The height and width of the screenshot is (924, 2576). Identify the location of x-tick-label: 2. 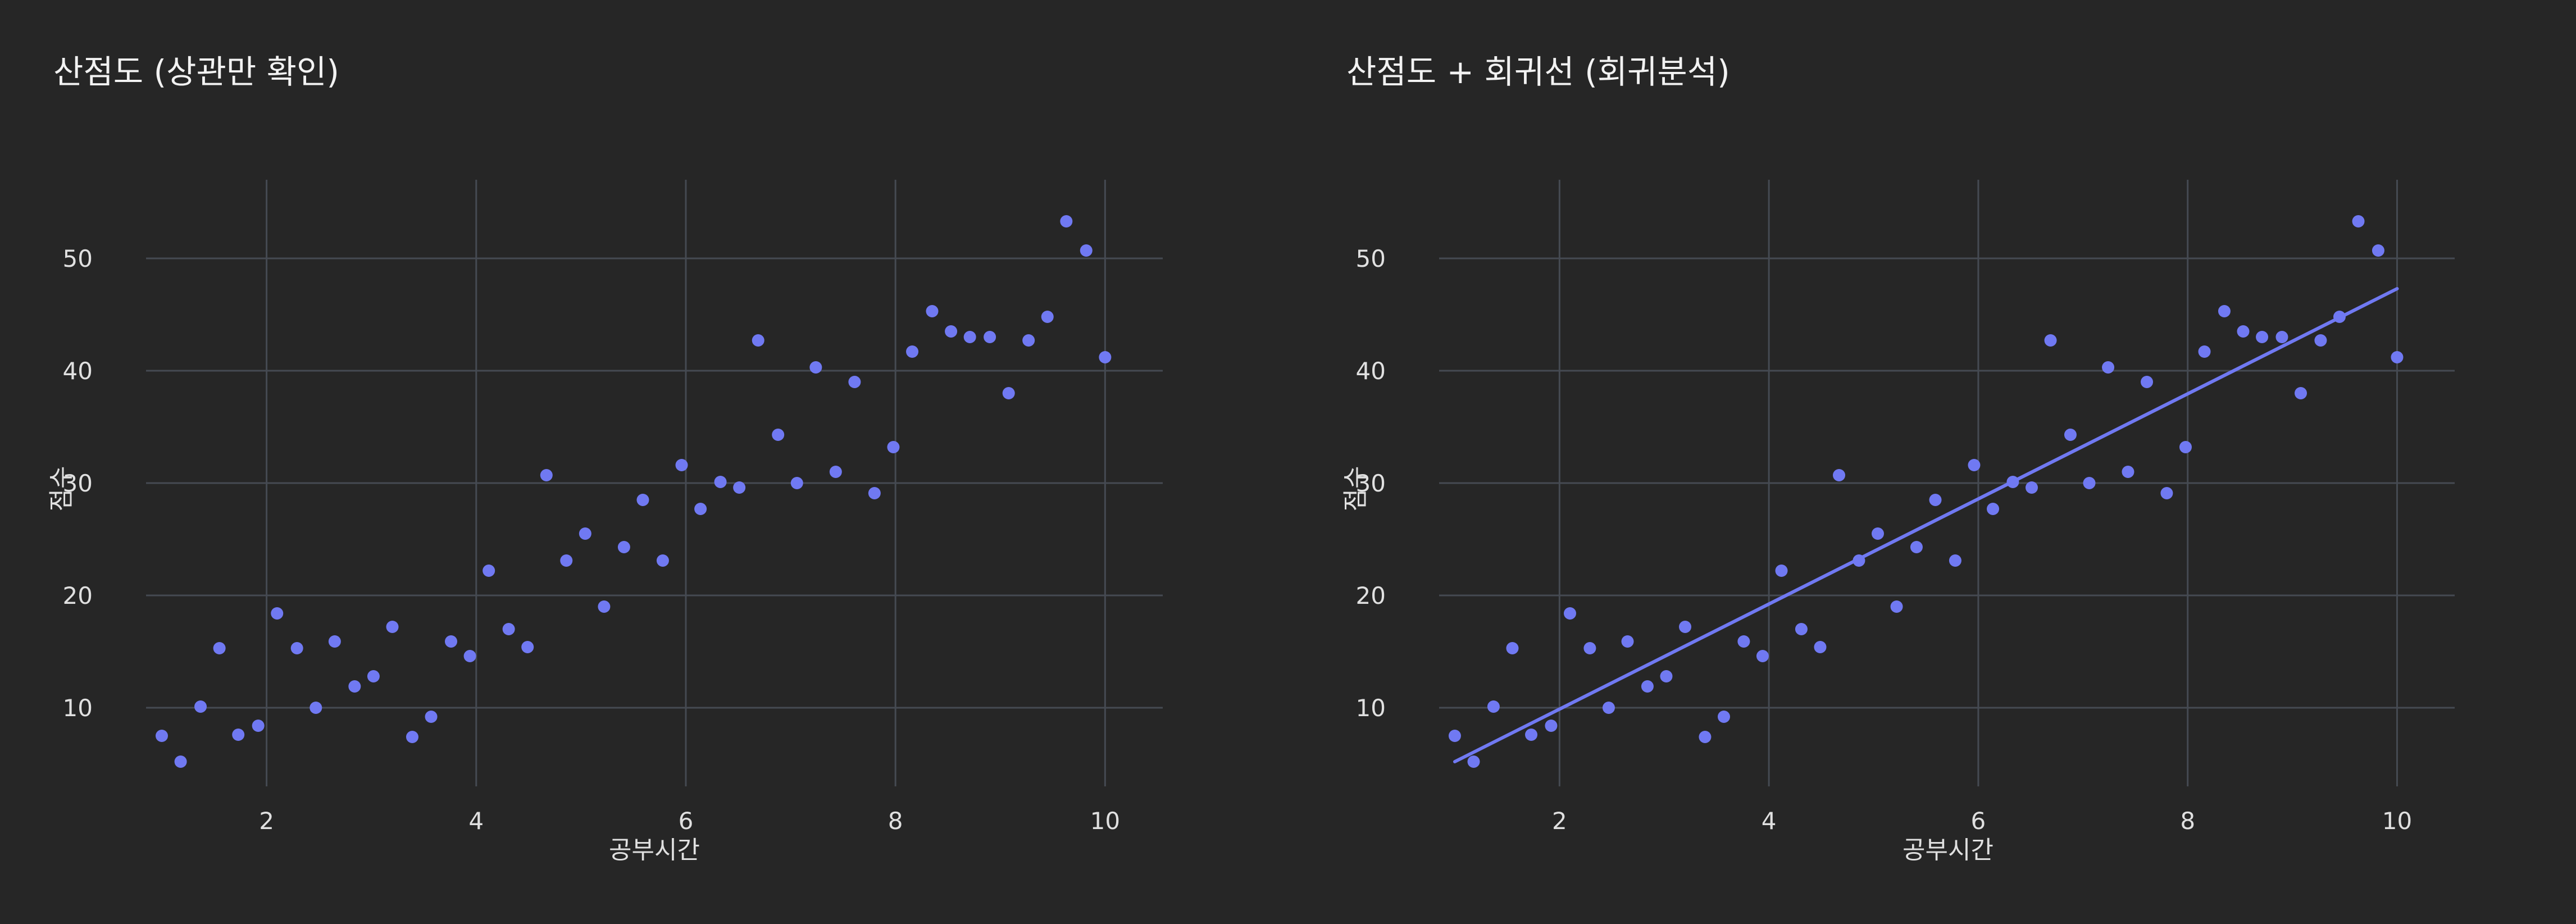
(266, 821).